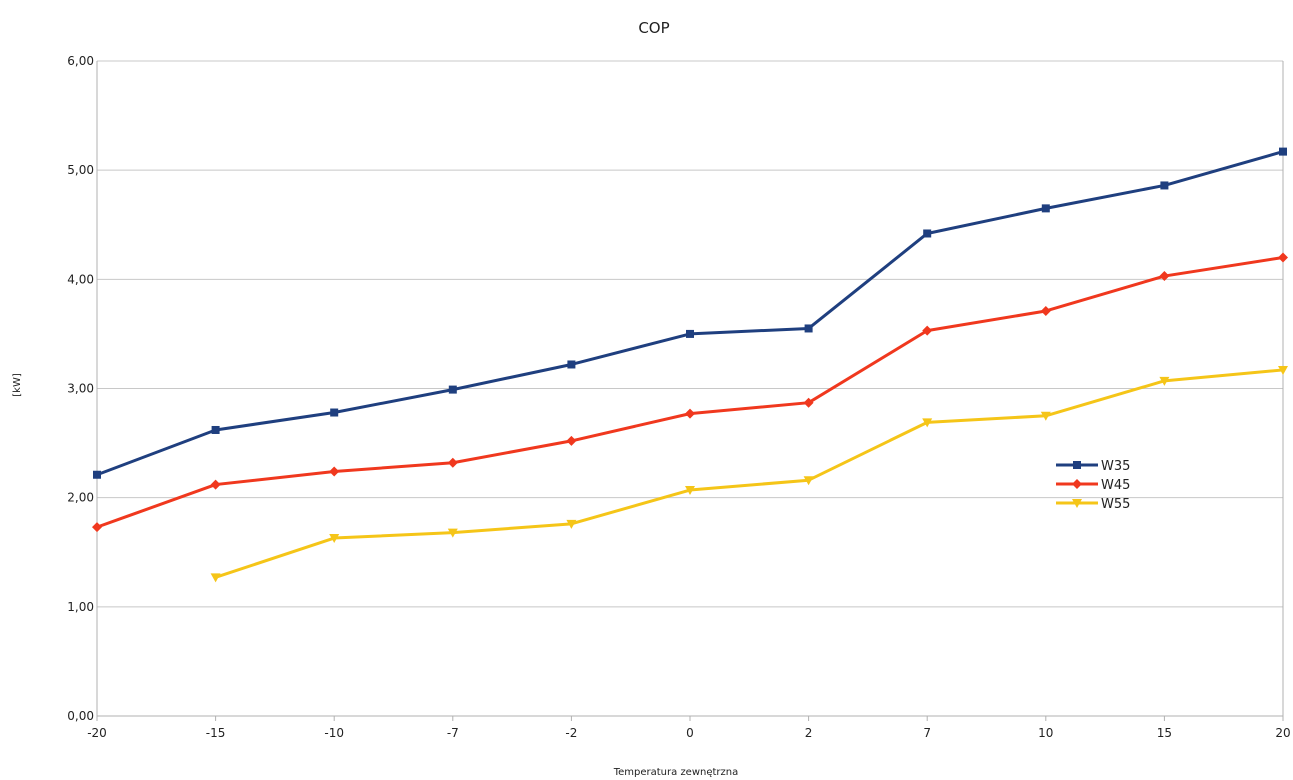 This screenshot has height=780, width=1293. I want to click on x-tick-label: -15, so click(216, 733).